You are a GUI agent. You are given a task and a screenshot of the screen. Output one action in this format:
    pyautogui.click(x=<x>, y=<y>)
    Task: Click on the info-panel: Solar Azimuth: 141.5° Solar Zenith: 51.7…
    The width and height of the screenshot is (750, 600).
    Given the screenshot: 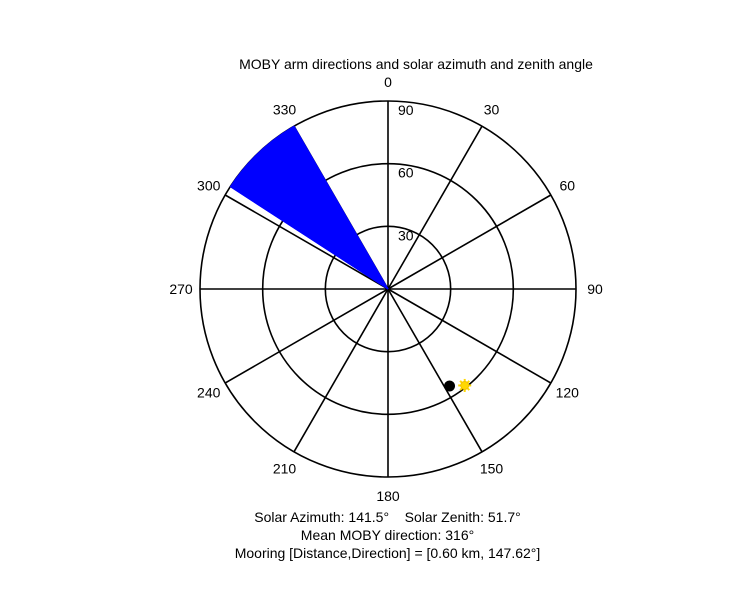 What is the action you would take?
    pyautogui.click(x=375, y=535)
    